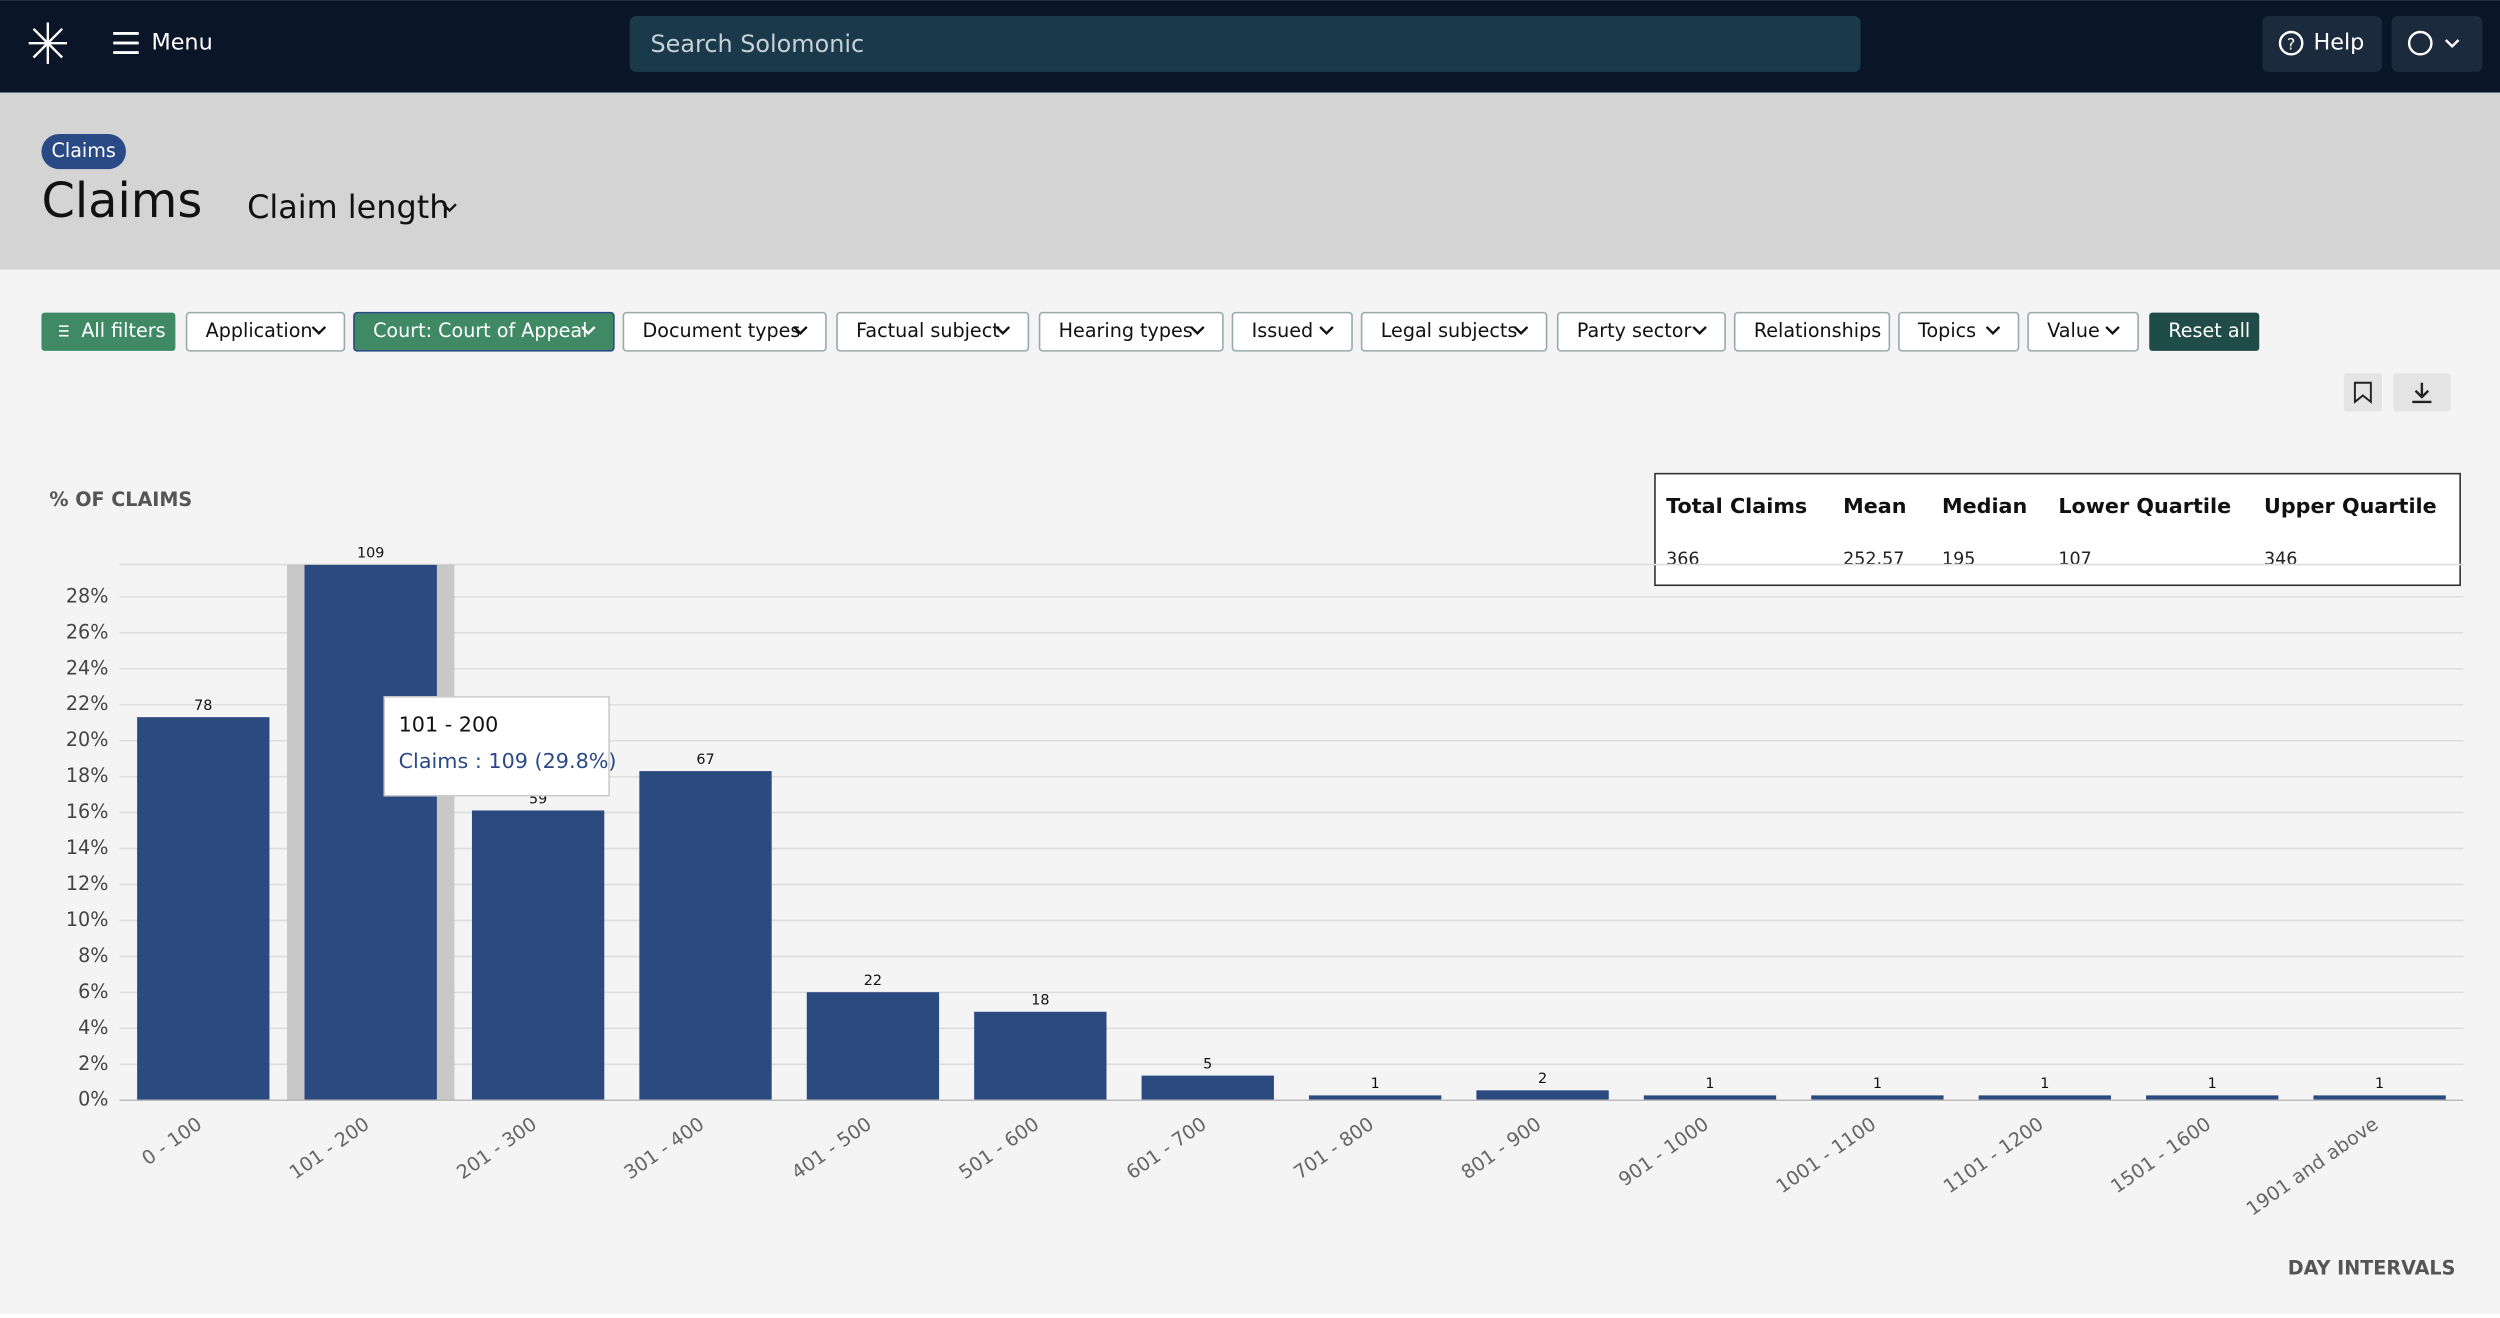 The width and height of the screenshot is (2500, 1318). I want to click on stats-header: Upper Quartile, so click(2350, 506).